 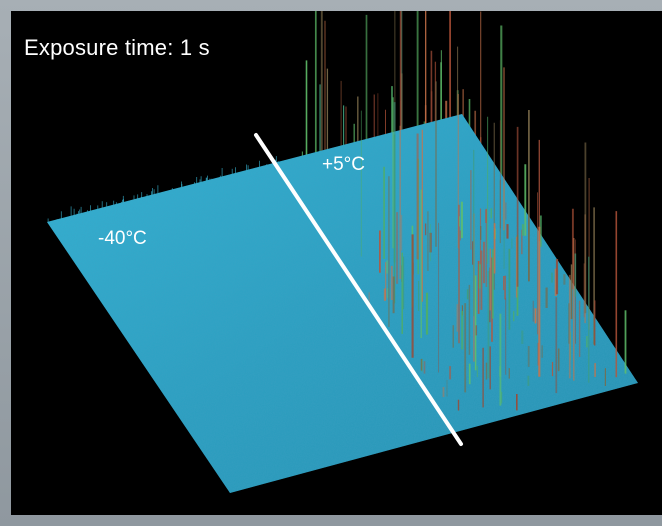 I want to click on exposure-time-label: Exposure time: 1 s, so click(x=117, y=47).